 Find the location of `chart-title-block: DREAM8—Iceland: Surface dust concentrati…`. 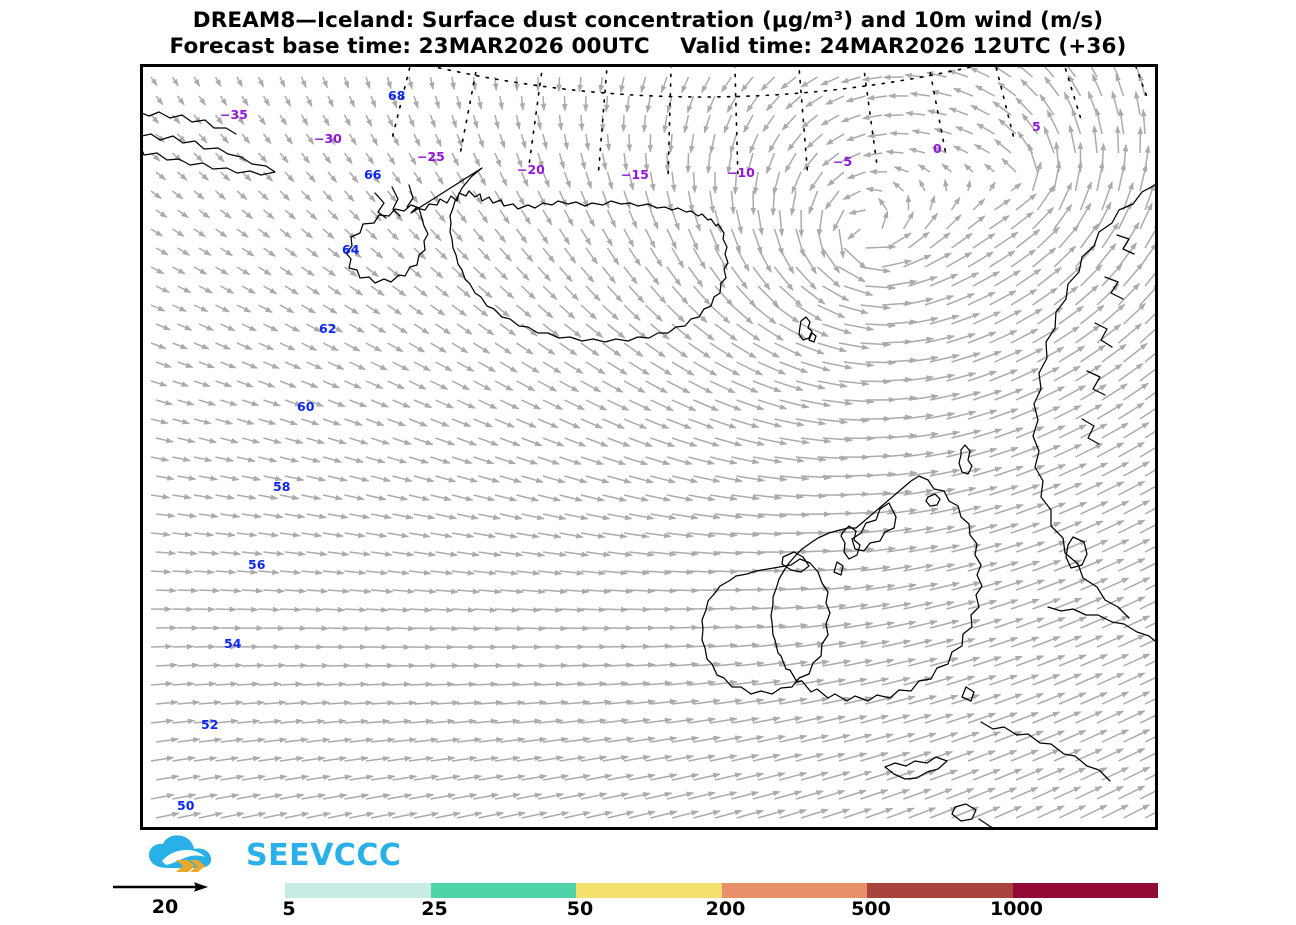

chart-title-block: DREAM8—Iceland: Surface dust concentrati… is located at coordinates (648, 34).